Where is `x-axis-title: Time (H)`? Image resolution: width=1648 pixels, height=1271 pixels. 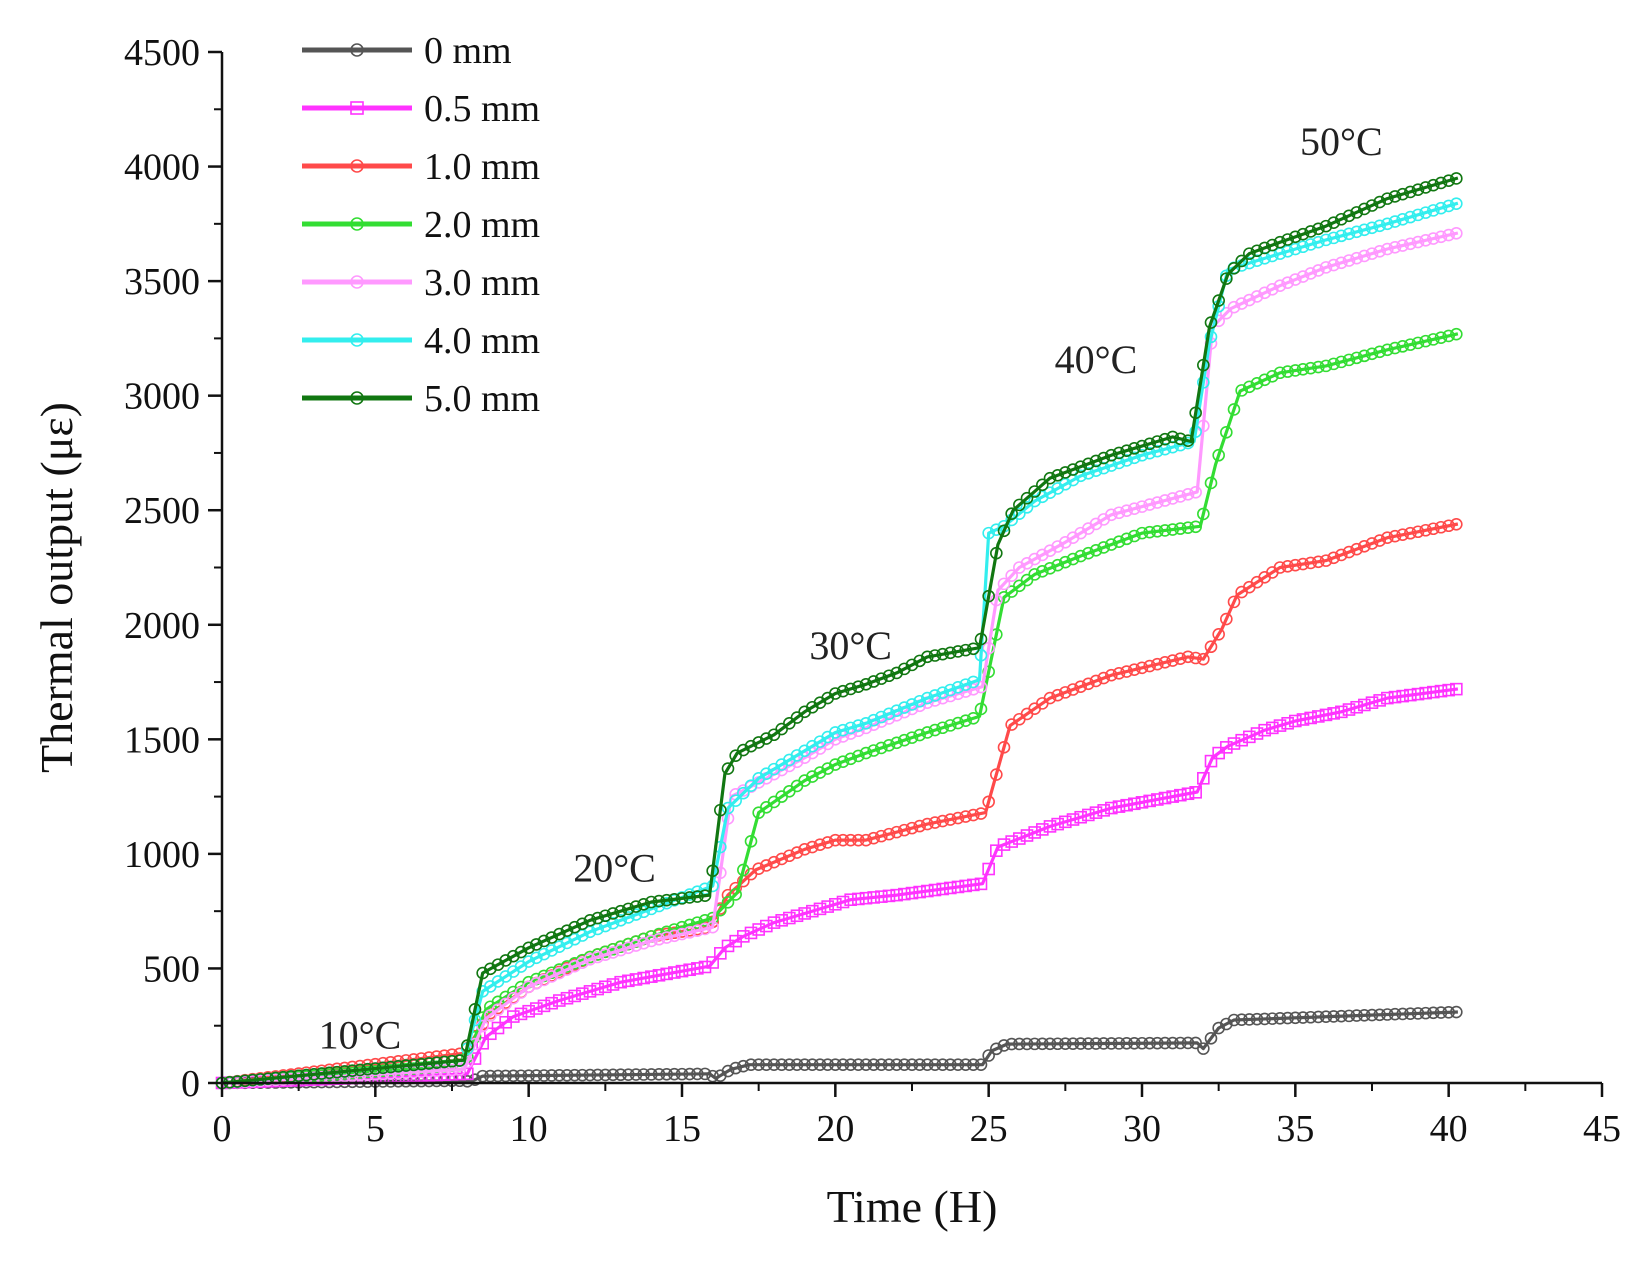
x-axis-title: Time (H) is located at coordinates (912, 1206).